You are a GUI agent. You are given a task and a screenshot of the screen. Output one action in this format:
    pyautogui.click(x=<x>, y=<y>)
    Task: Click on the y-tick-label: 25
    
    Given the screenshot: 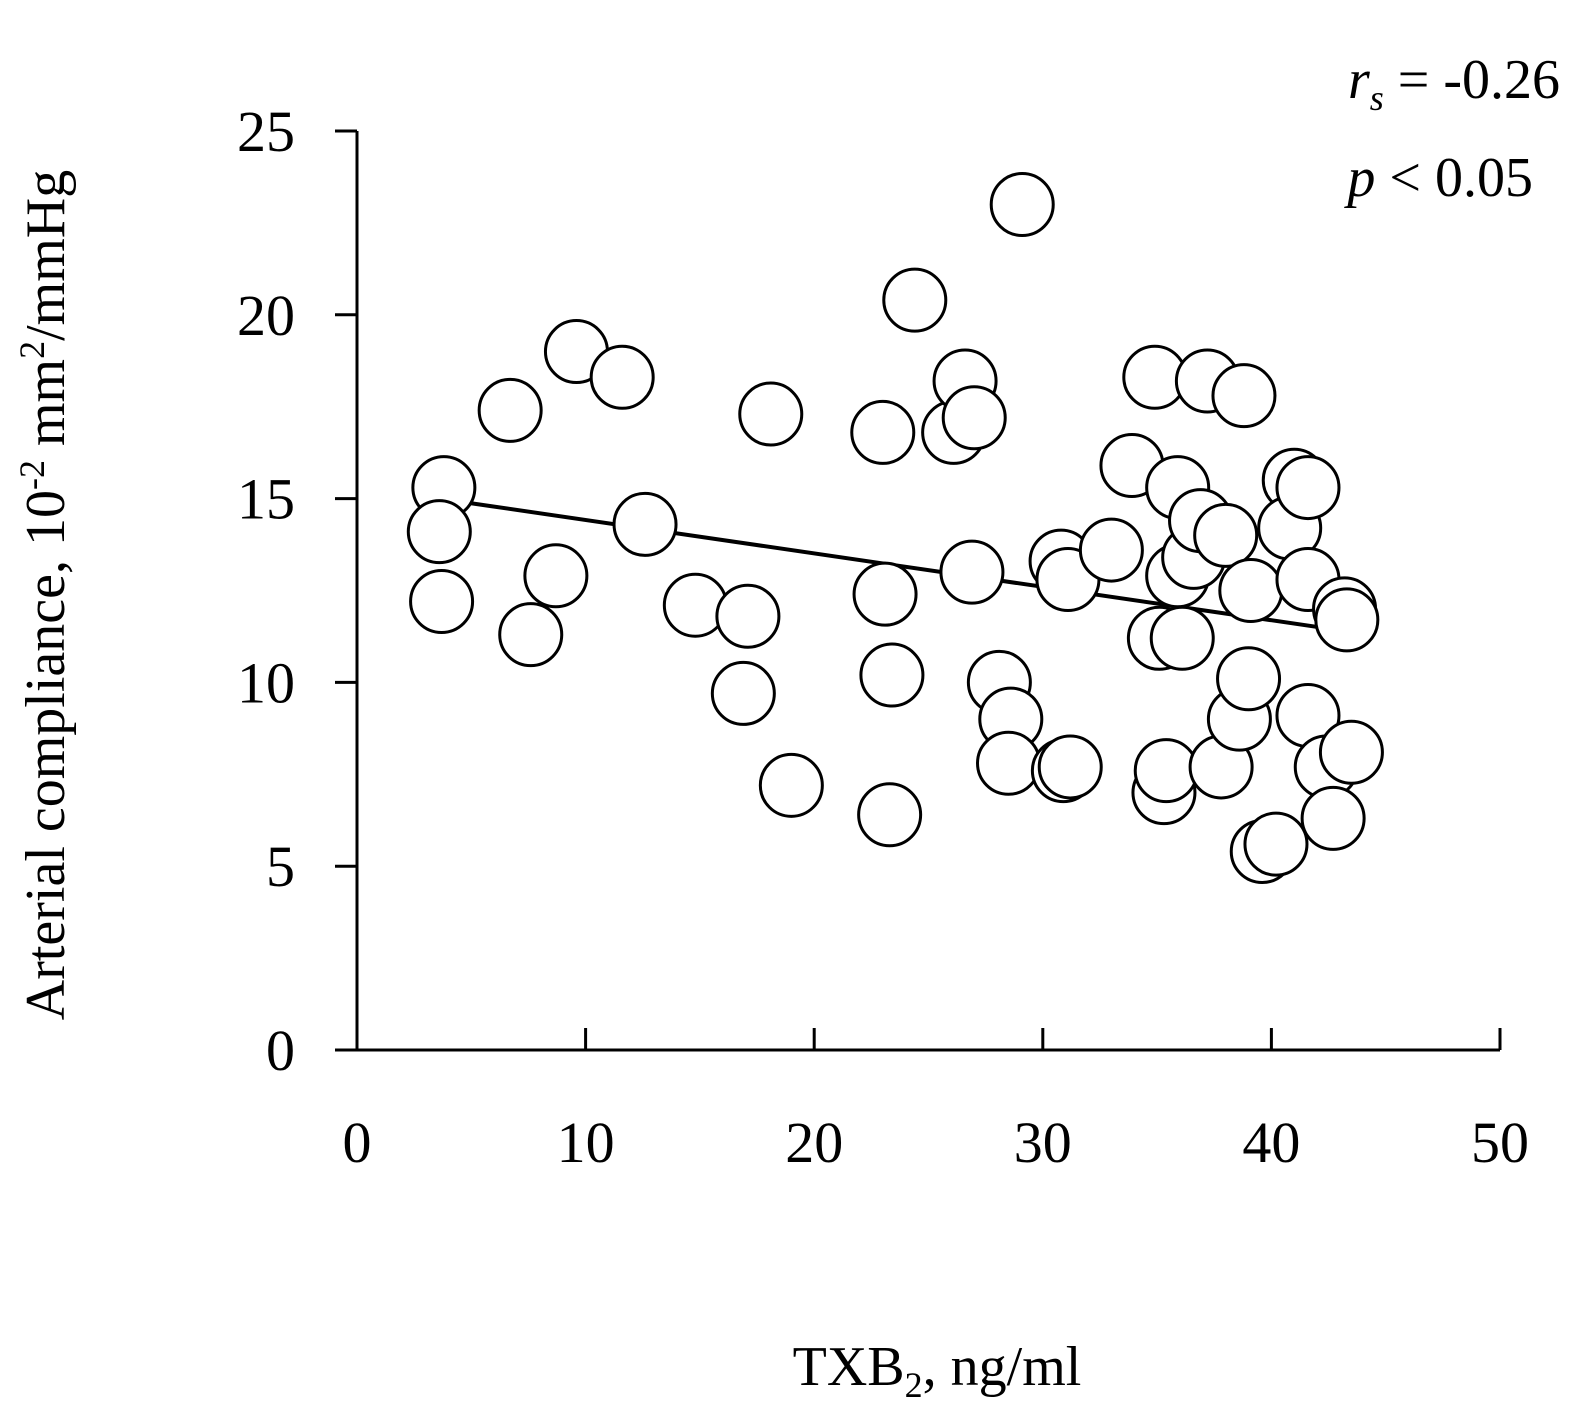 What is the action you would take?
    pyautogui.click(x=266, y=131)
    